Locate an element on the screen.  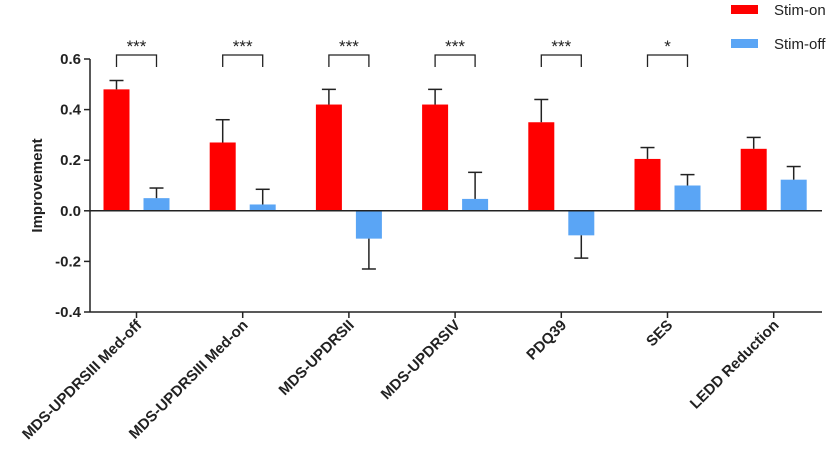
y-axis-label: Improvement is located at coordinates (37, 185).